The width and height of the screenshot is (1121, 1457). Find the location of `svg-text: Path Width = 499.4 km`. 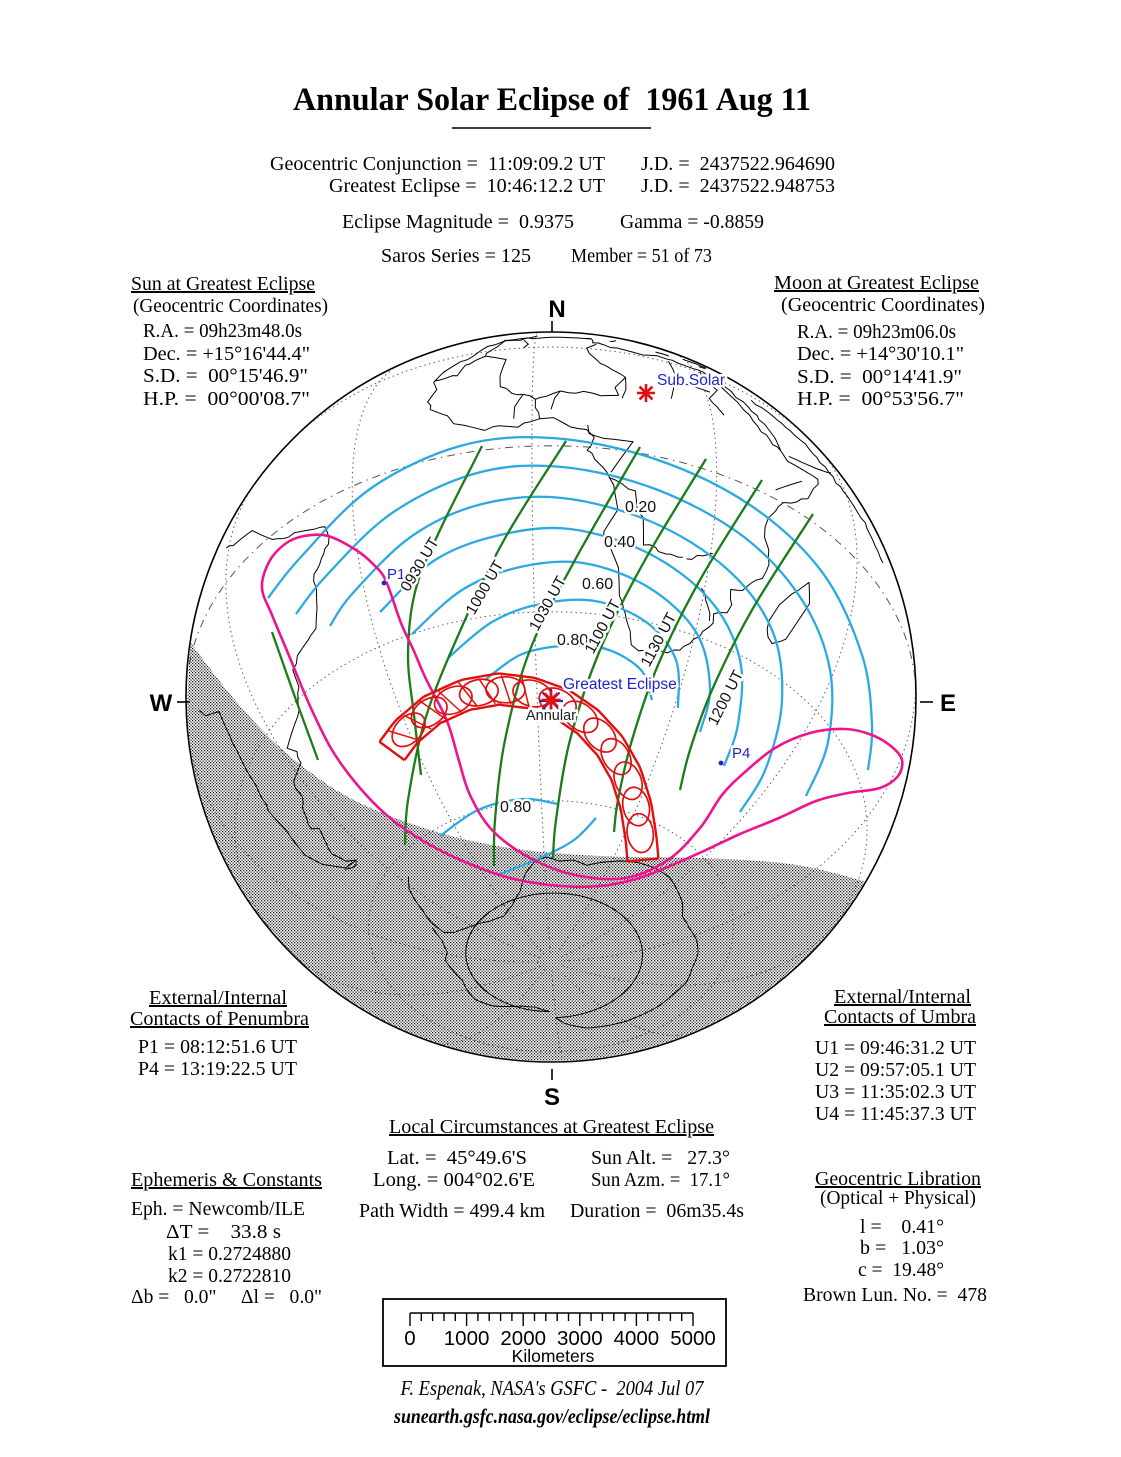

svg-text: Path Width = 499.4 km is located at coordinates (452, 1211).